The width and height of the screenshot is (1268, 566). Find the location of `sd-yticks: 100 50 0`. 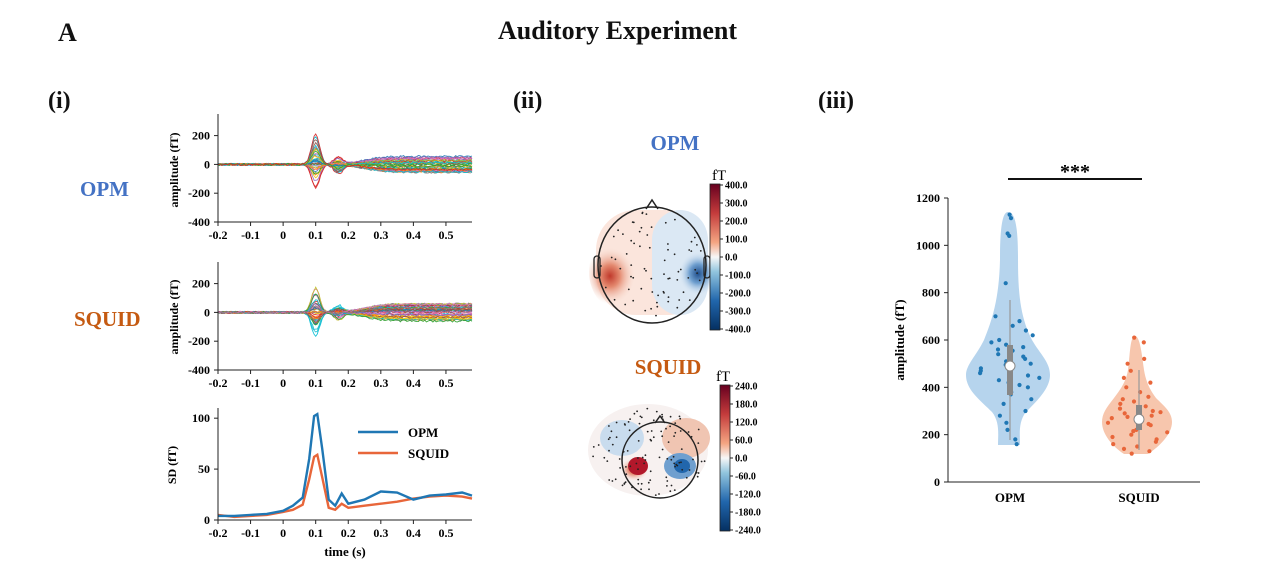

sd-yticks: 100 50 0 is located at coordinates (205, 469).